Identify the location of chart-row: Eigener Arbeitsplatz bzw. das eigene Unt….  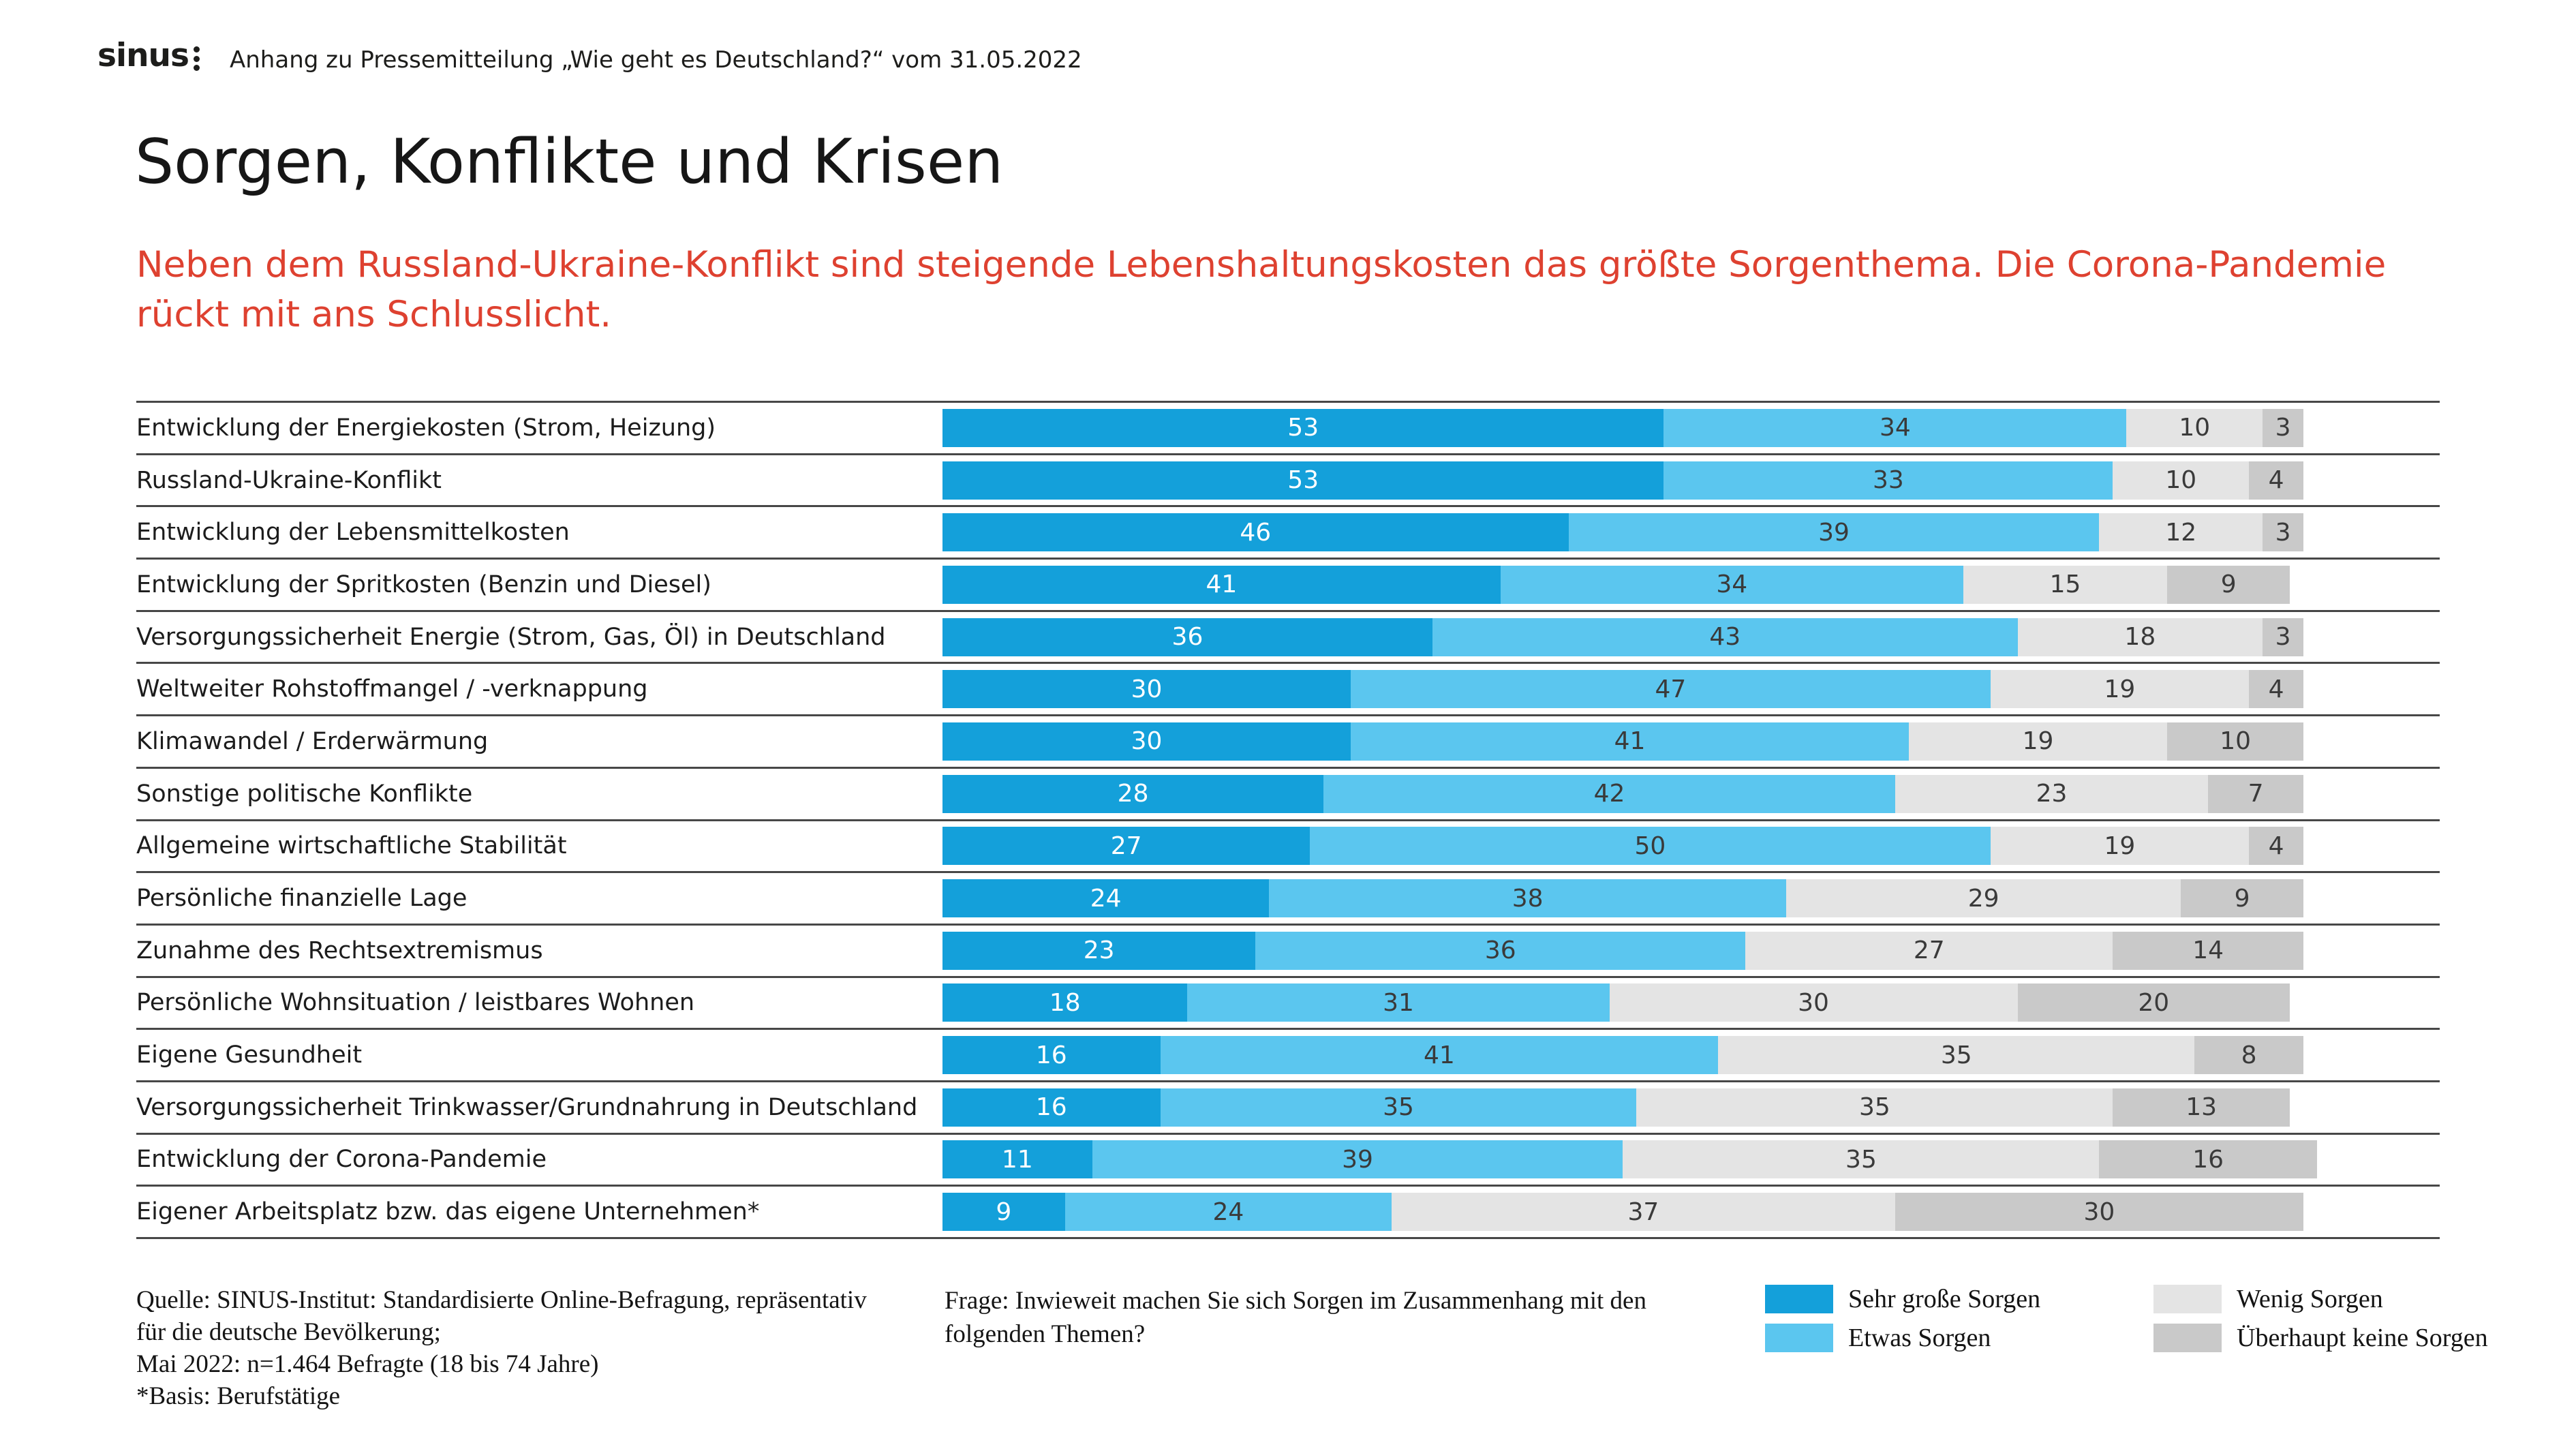
(1288, 1211).